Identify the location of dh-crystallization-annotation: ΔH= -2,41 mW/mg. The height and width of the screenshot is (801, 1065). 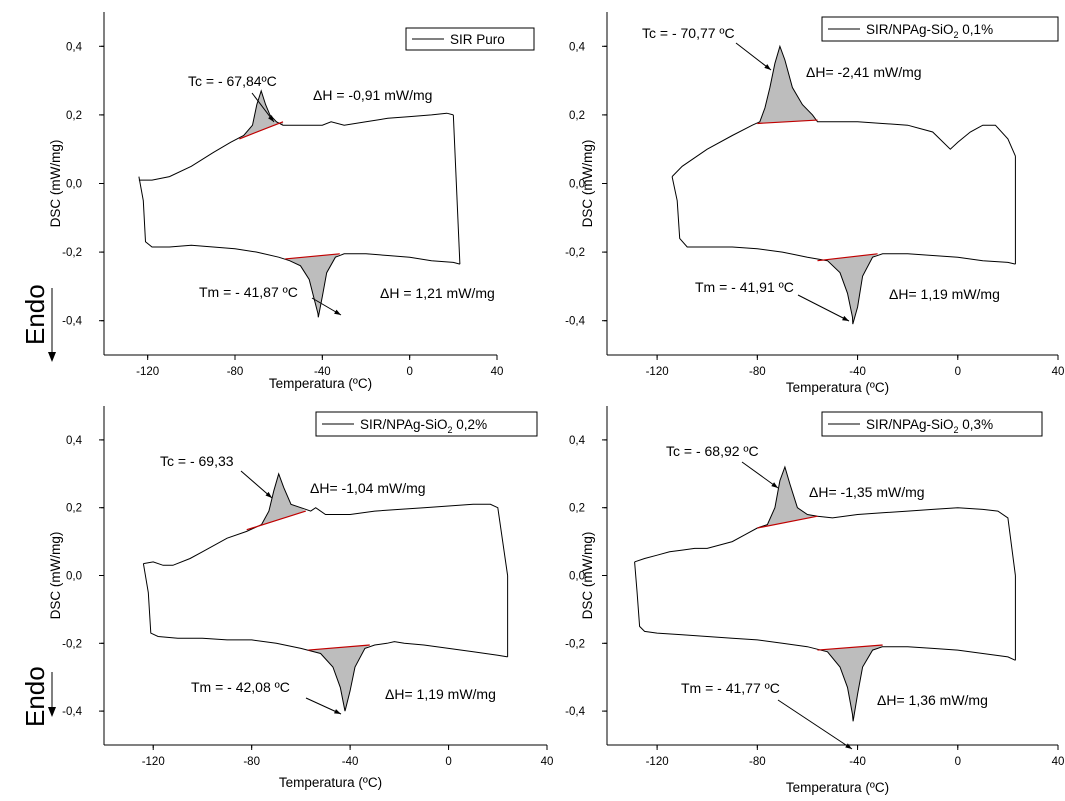
(864, 72).